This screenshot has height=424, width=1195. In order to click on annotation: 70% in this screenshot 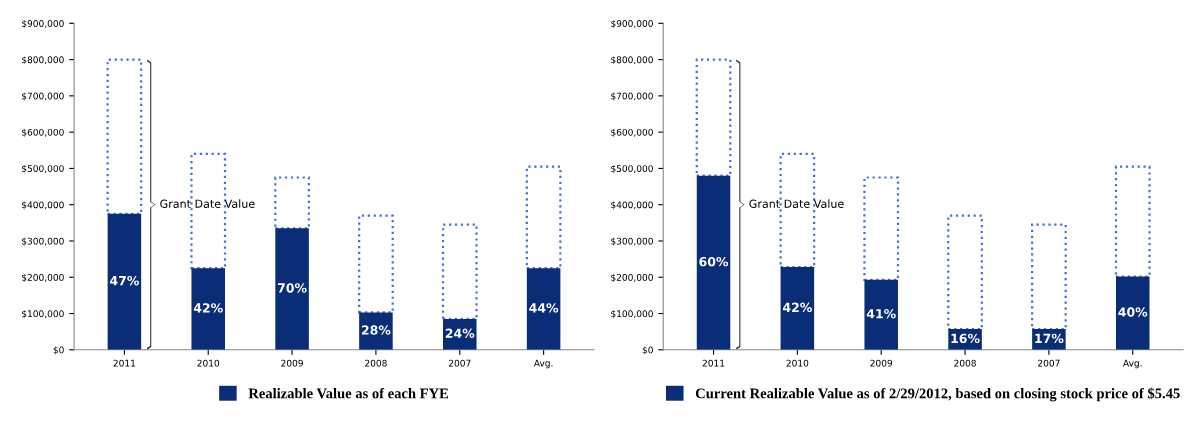, I will do `click(292, 288)`.